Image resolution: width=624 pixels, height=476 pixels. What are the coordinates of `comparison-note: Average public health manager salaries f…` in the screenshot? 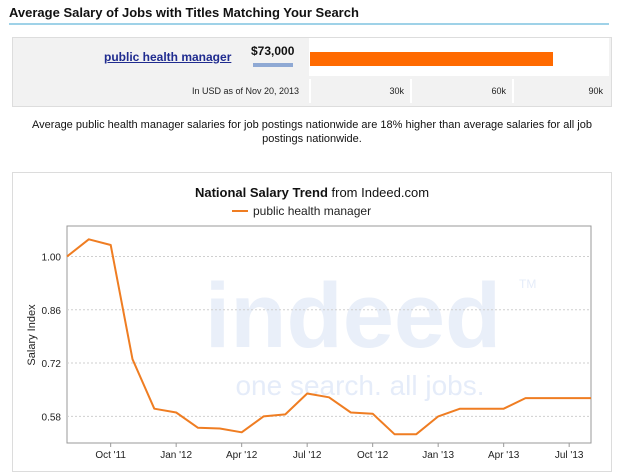 It's located at (312, 132).